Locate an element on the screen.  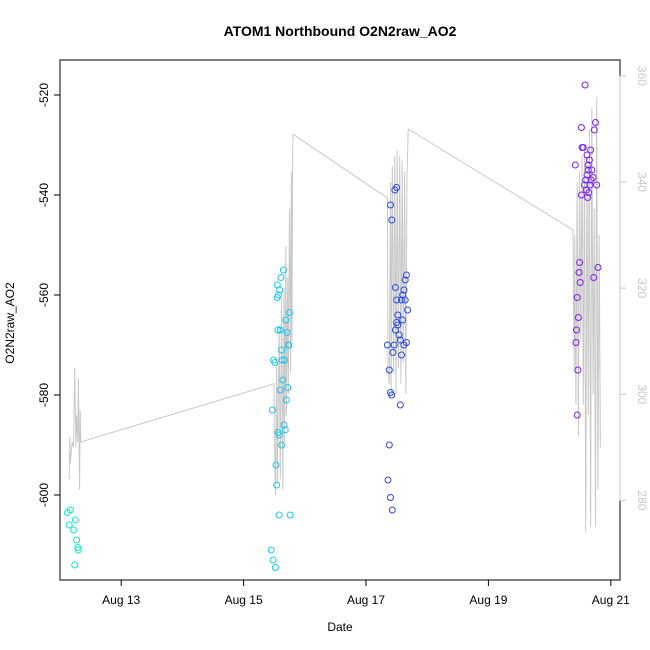
y-tick-label: -600 is located at coordinates (44, 495).